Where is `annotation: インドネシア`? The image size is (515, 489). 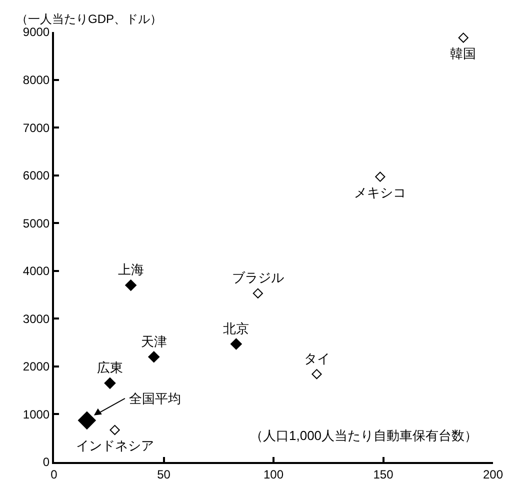 annotation: インドネシア is located at coordinates (115, 445).